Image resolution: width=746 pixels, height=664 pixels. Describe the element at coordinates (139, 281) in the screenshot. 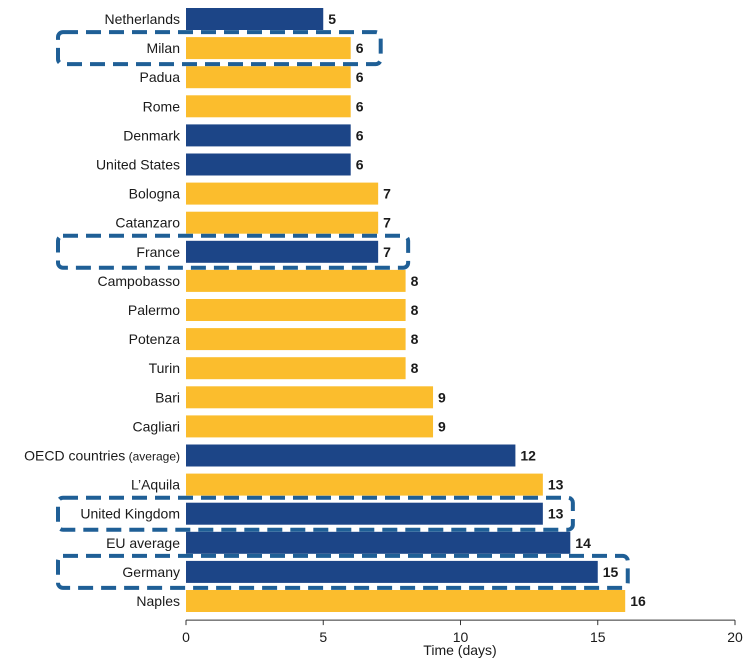

I see `category-label-campobasso: Campobasso` at that location.